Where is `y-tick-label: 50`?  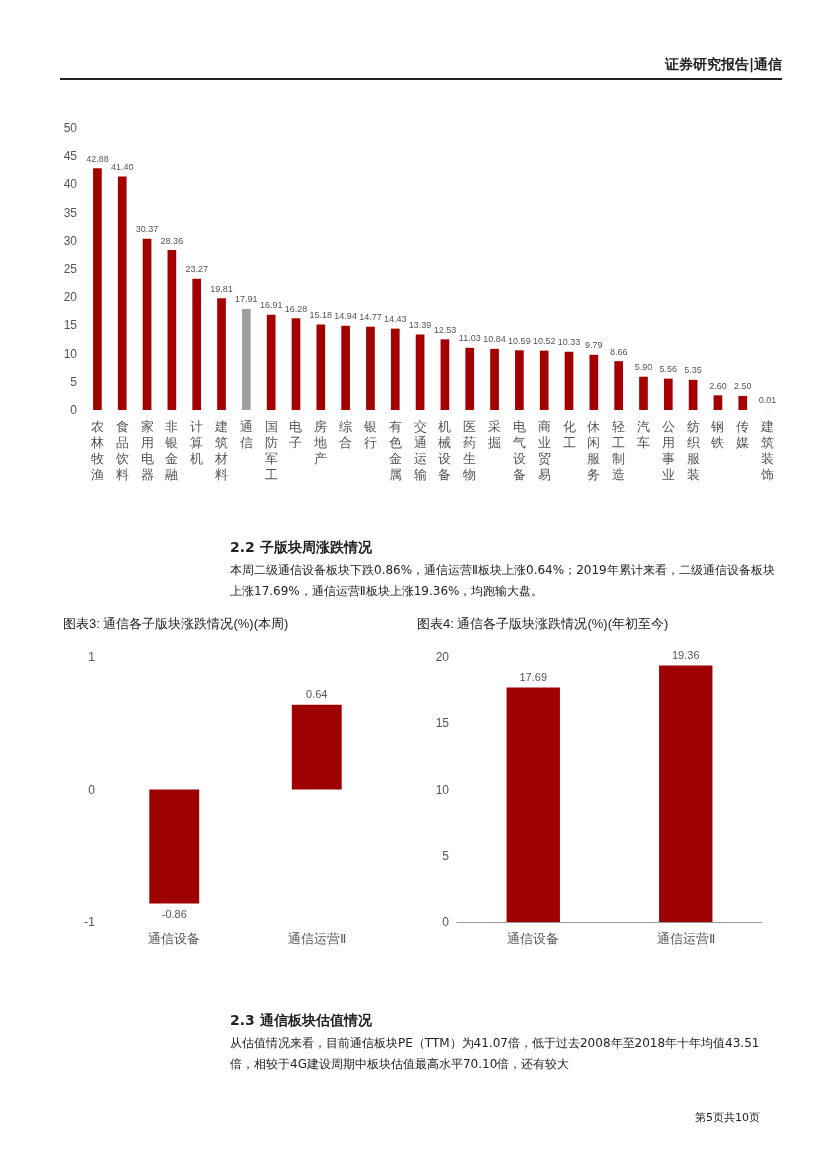
y-tick-label: 50 is located at coordinates (70, 128).